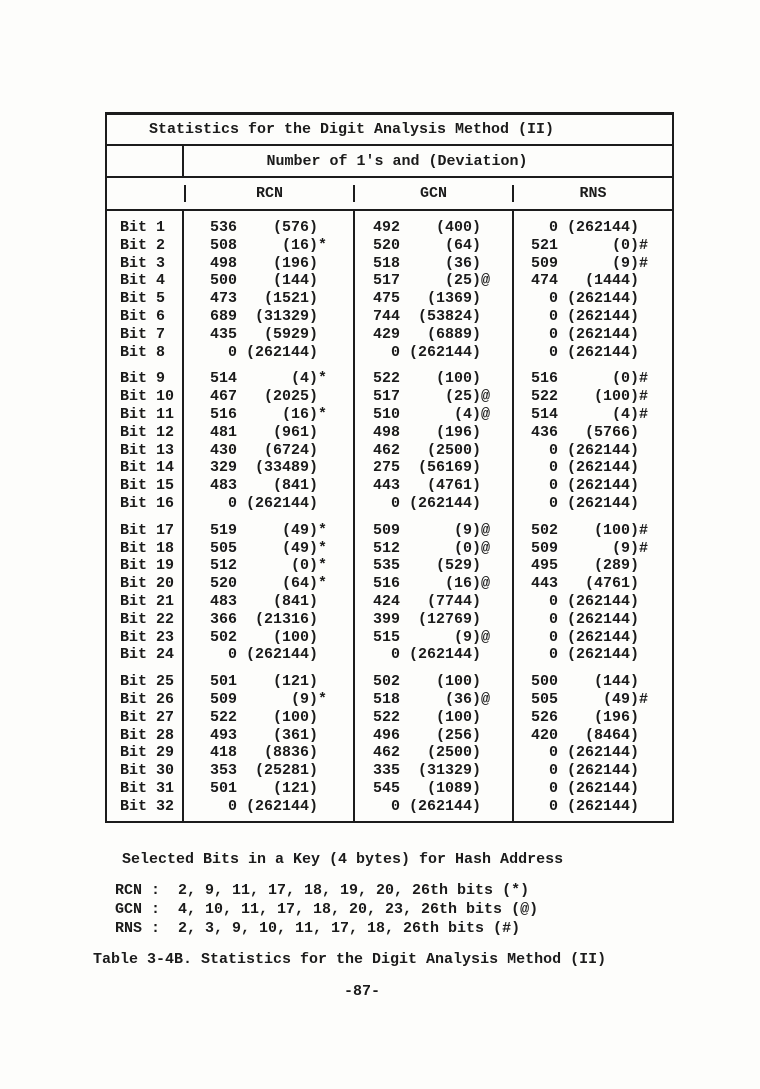  I want to click on subtitle-stub-cell, so click(145, 161).